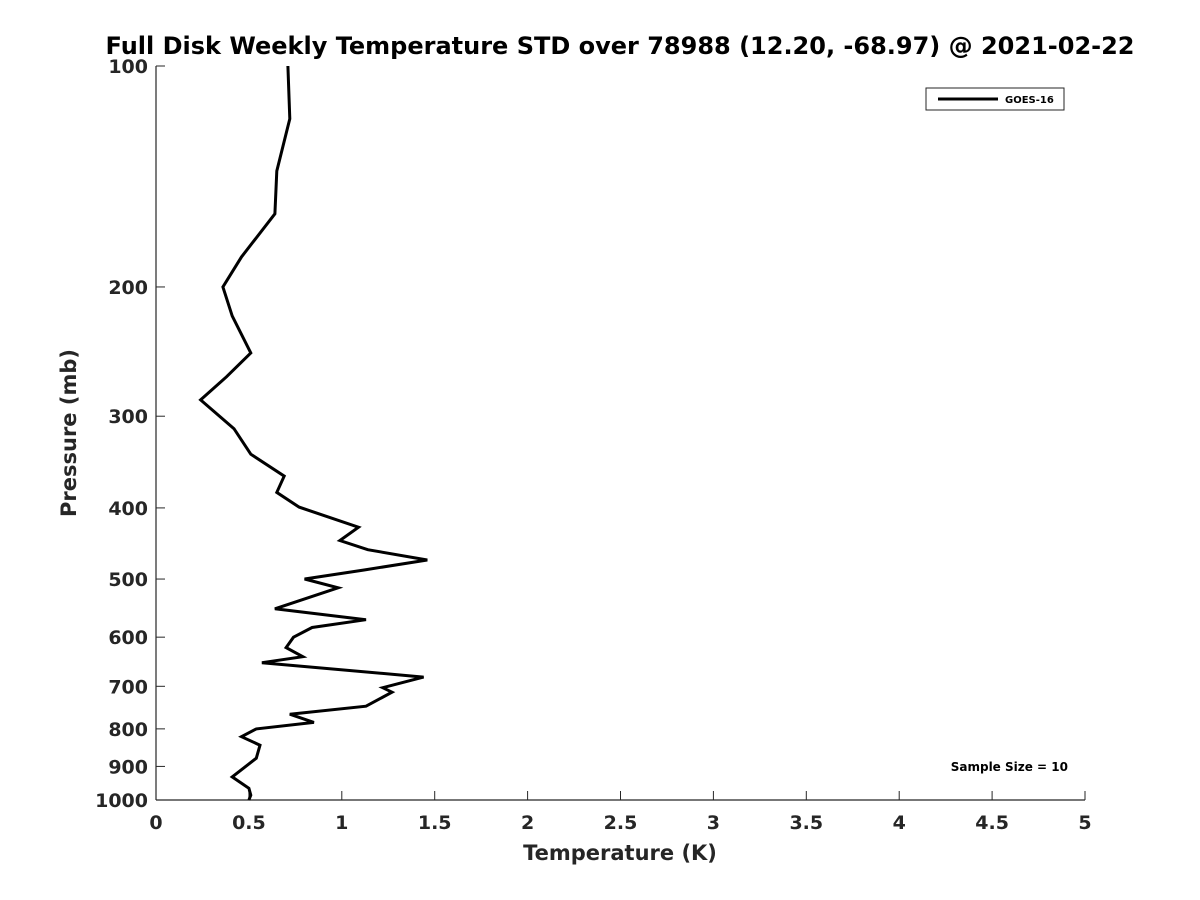 This screenshot has height=900, width=1200. Describe the element at coordinates (435, 823) in the screenshot. I see `x-tick-label: 1.5` at that location.